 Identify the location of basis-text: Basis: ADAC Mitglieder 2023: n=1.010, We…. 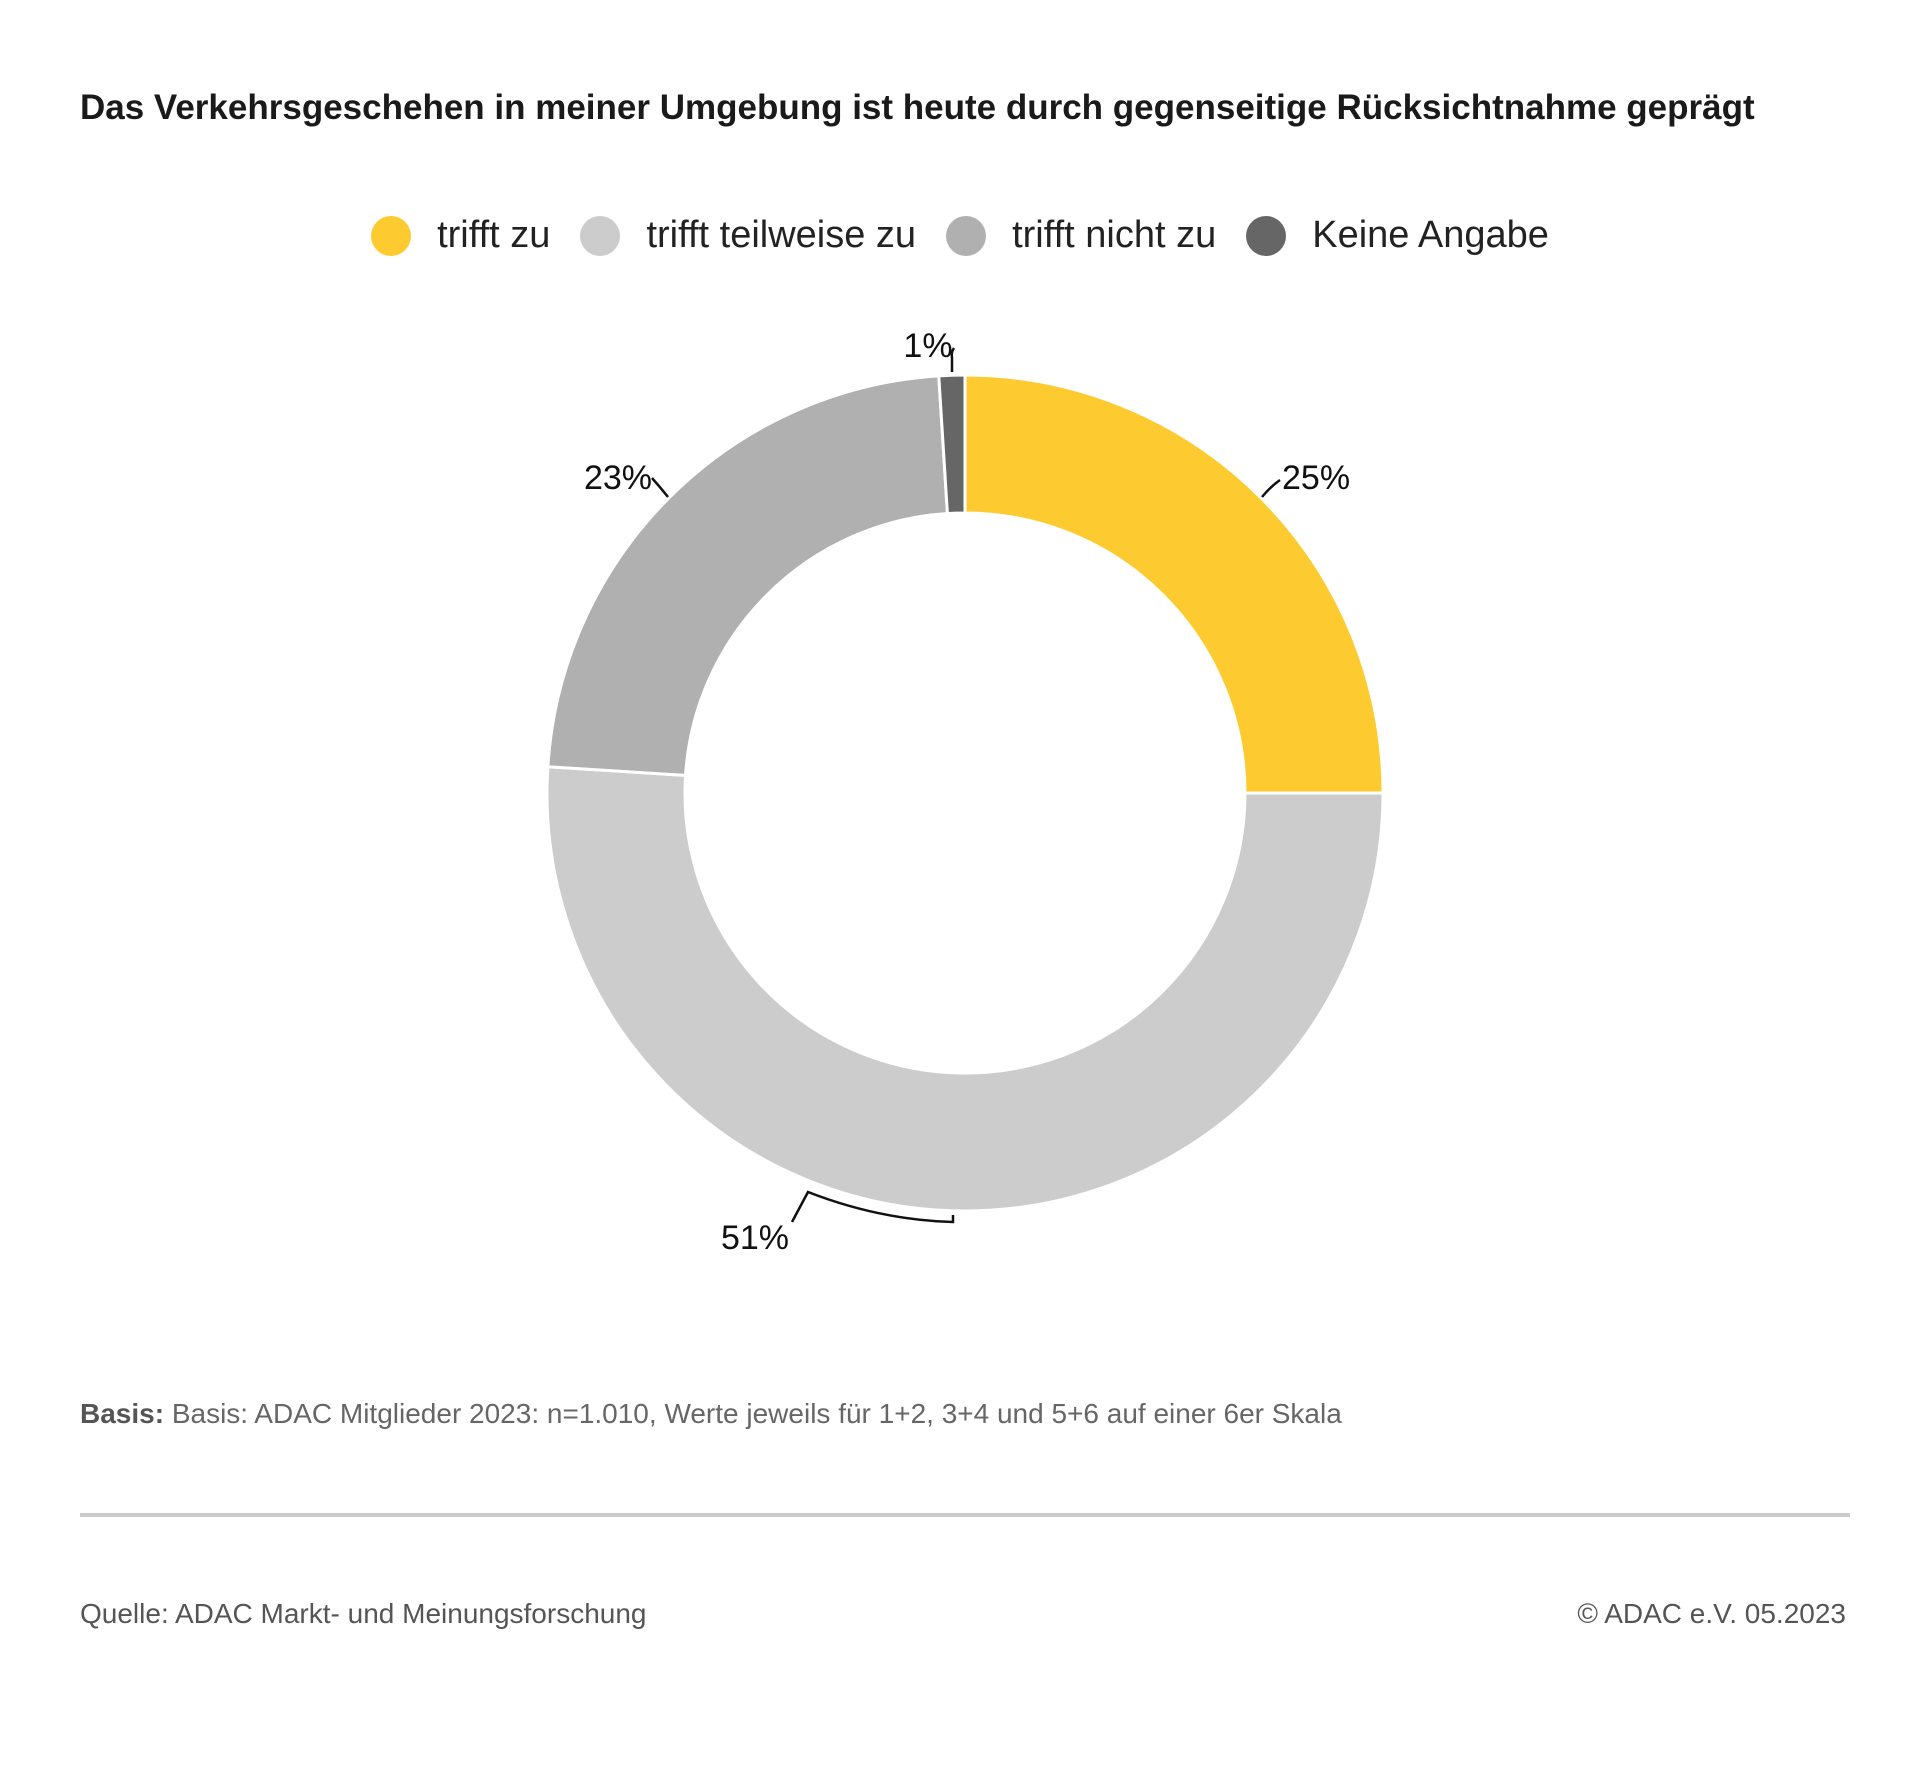
(756, 1413).